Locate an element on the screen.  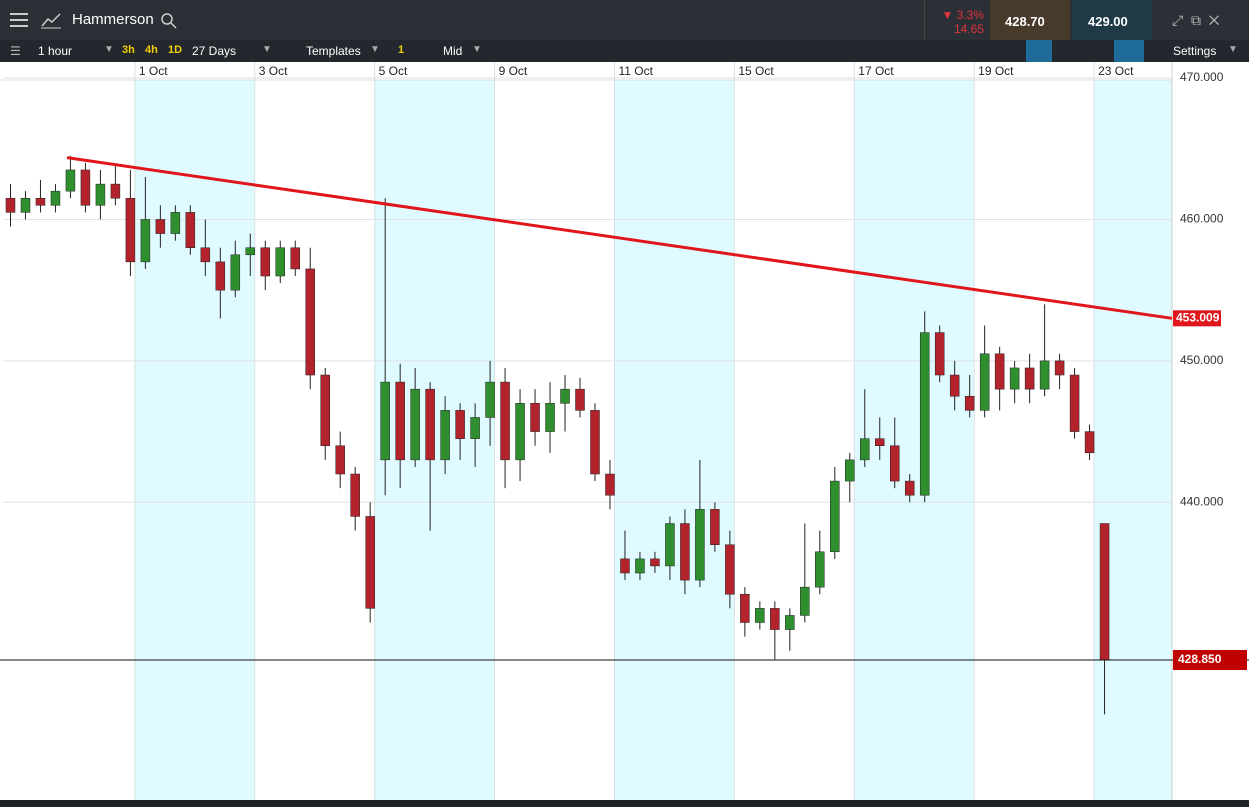
y-tick-label: 440.000 is located at coordinates (1202, 501).